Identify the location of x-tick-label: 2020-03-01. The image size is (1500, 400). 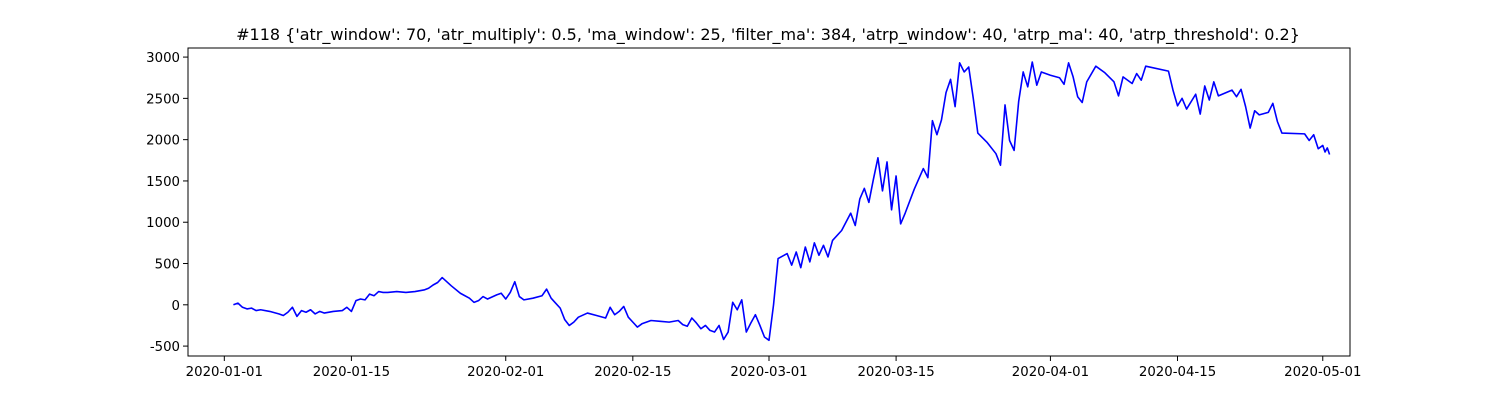
(768, 372).